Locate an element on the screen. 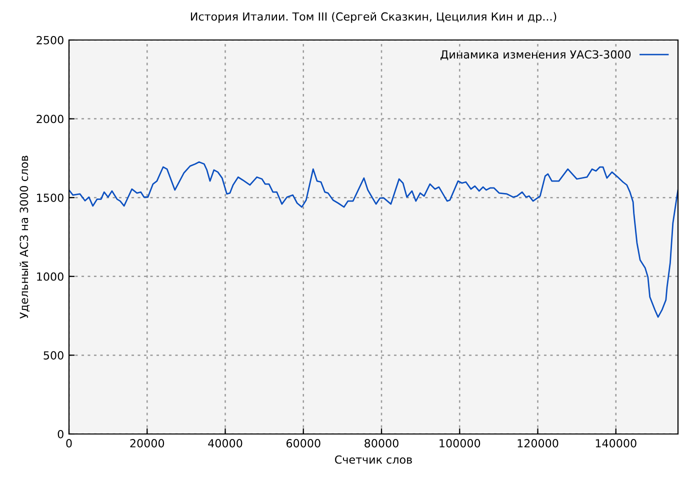 This screenshot has width=700, height=480. x-tick-label: 140000 is located at coordinates (616, 443).